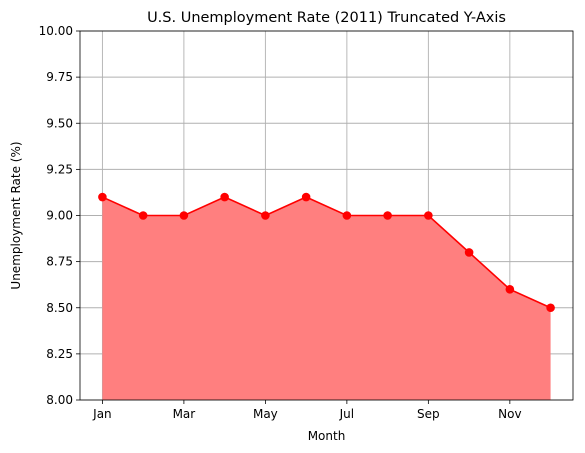  Describe the element at coordinates (59, 354) in the screenshot. I see `y-tick-label: 8.25` at that location.